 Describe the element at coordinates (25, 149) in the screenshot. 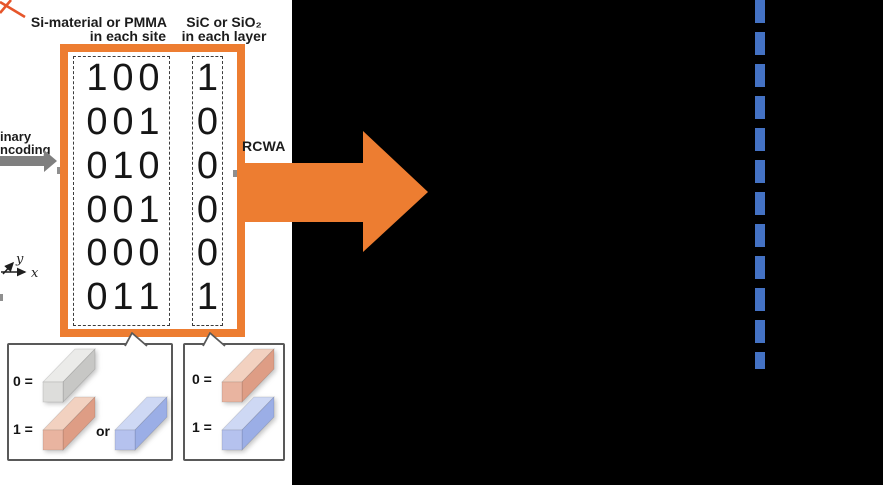

I see `binary-encoding-label-line2: ncoding` at that location.